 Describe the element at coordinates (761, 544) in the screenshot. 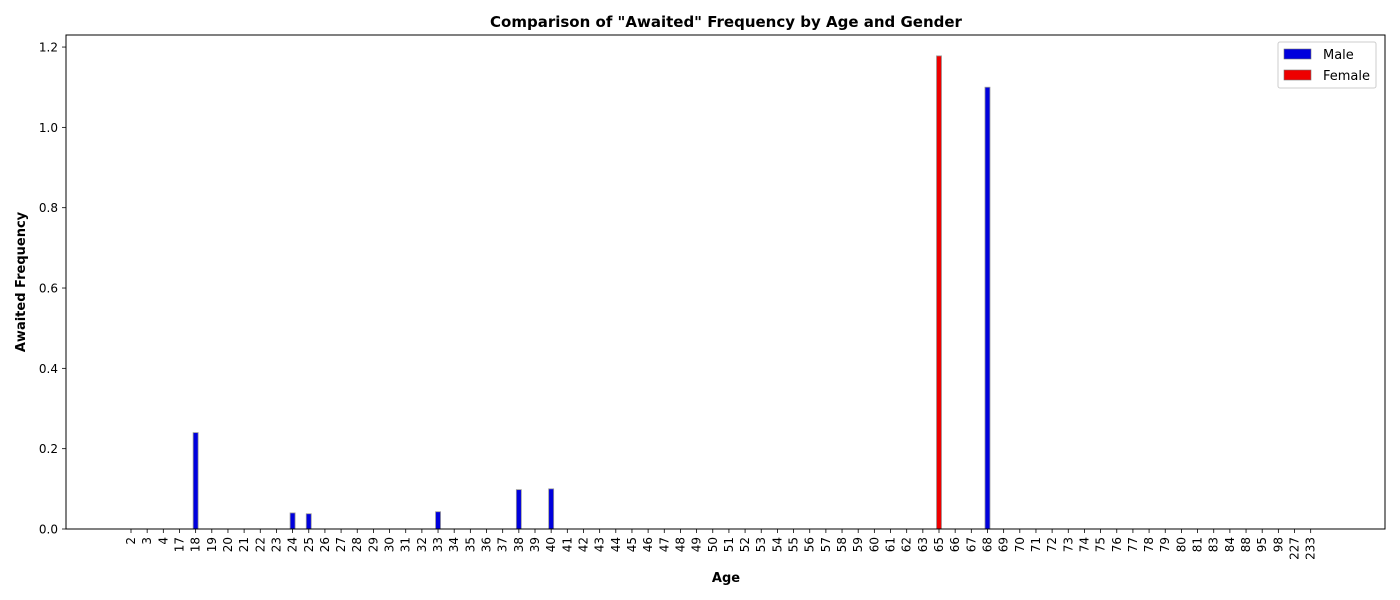

I see `x-tick-label-53: 53` at that location.